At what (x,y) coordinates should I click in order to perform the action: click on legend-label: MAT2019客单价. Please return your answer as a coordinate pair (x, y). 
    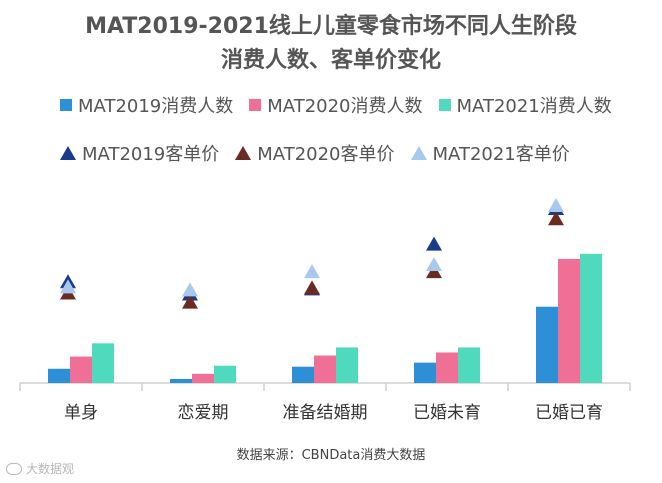
    Looking at the image, I should click on (151, 154).